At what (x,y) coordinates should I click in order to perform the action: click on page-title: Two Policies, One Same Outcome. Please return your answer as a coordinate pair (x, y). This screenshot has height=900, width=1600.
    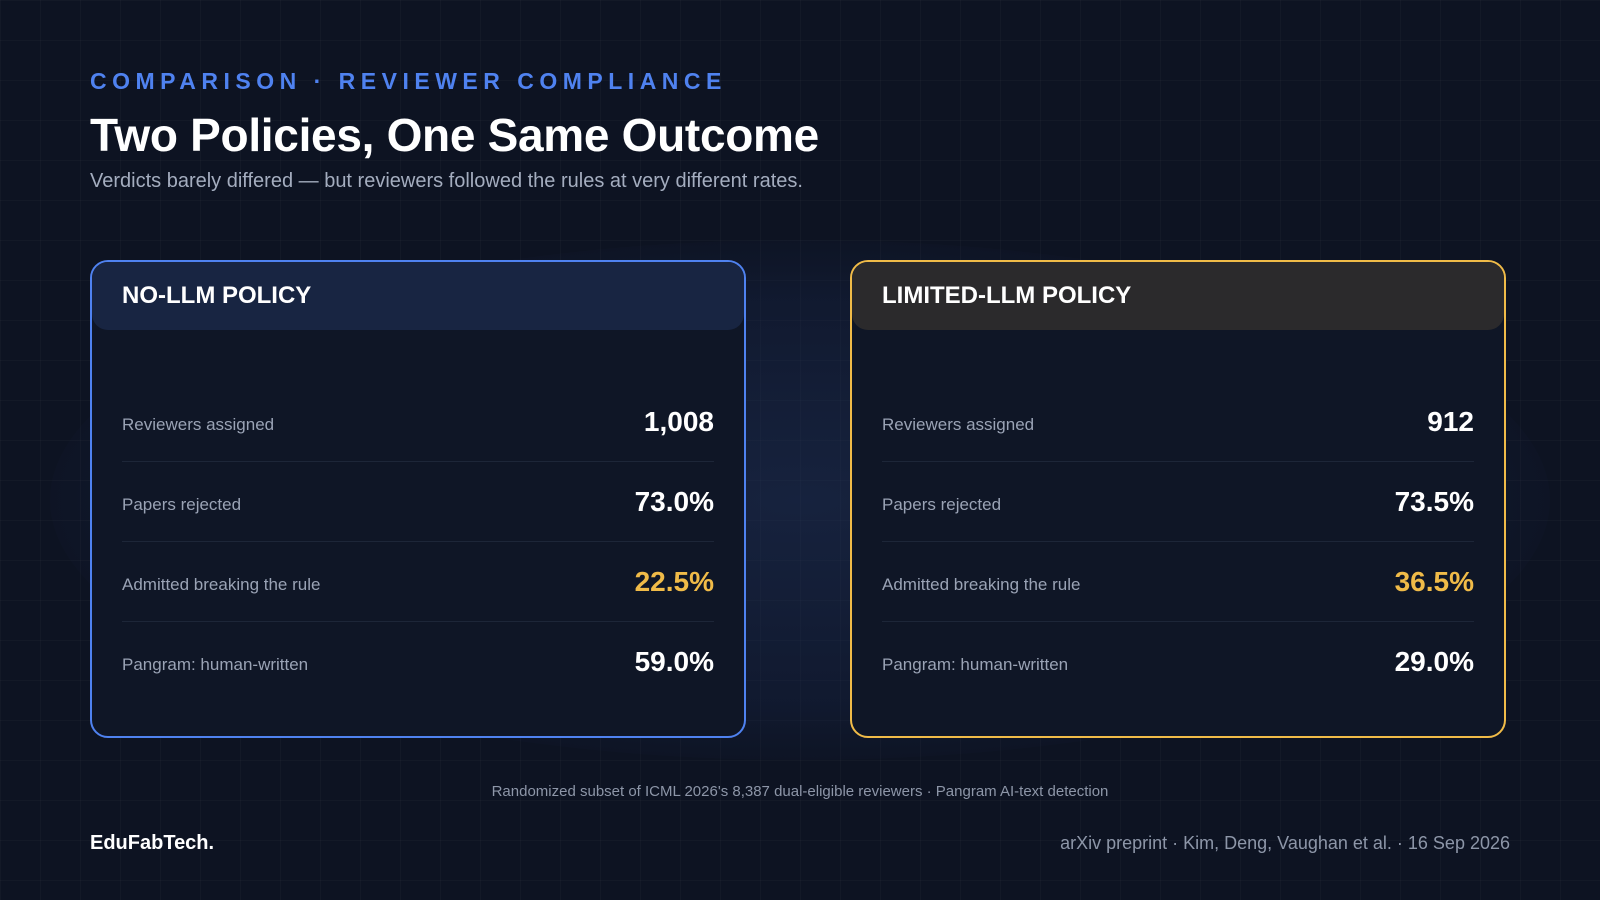
    Looking at the image, I should click on (454, 135).